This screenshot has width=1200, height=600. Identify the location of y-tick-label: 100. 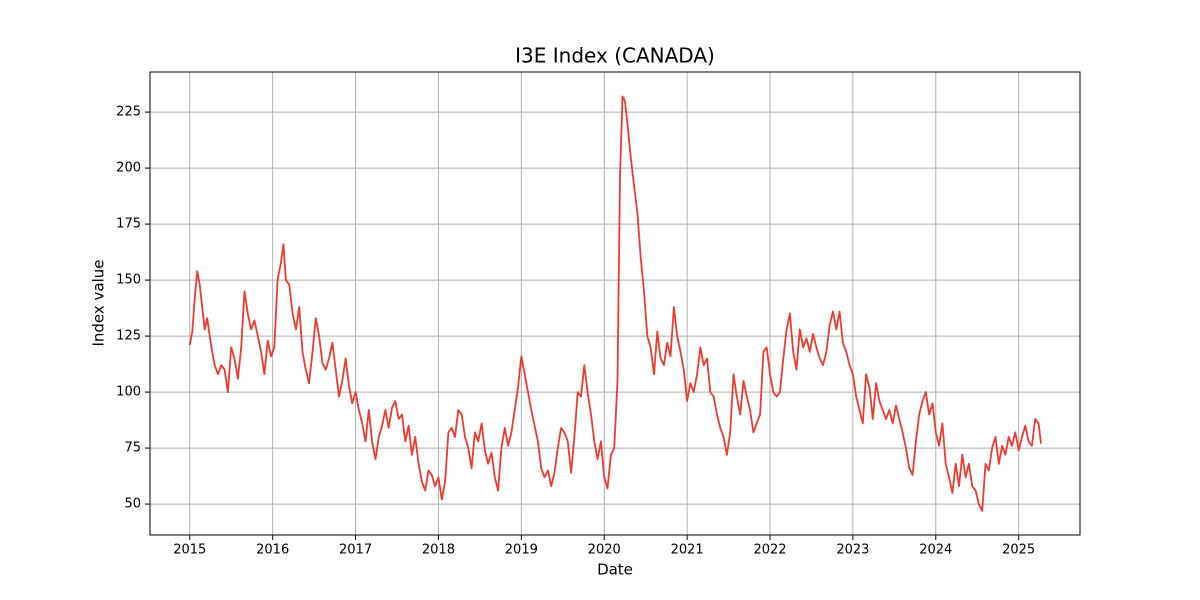
(128, 392).